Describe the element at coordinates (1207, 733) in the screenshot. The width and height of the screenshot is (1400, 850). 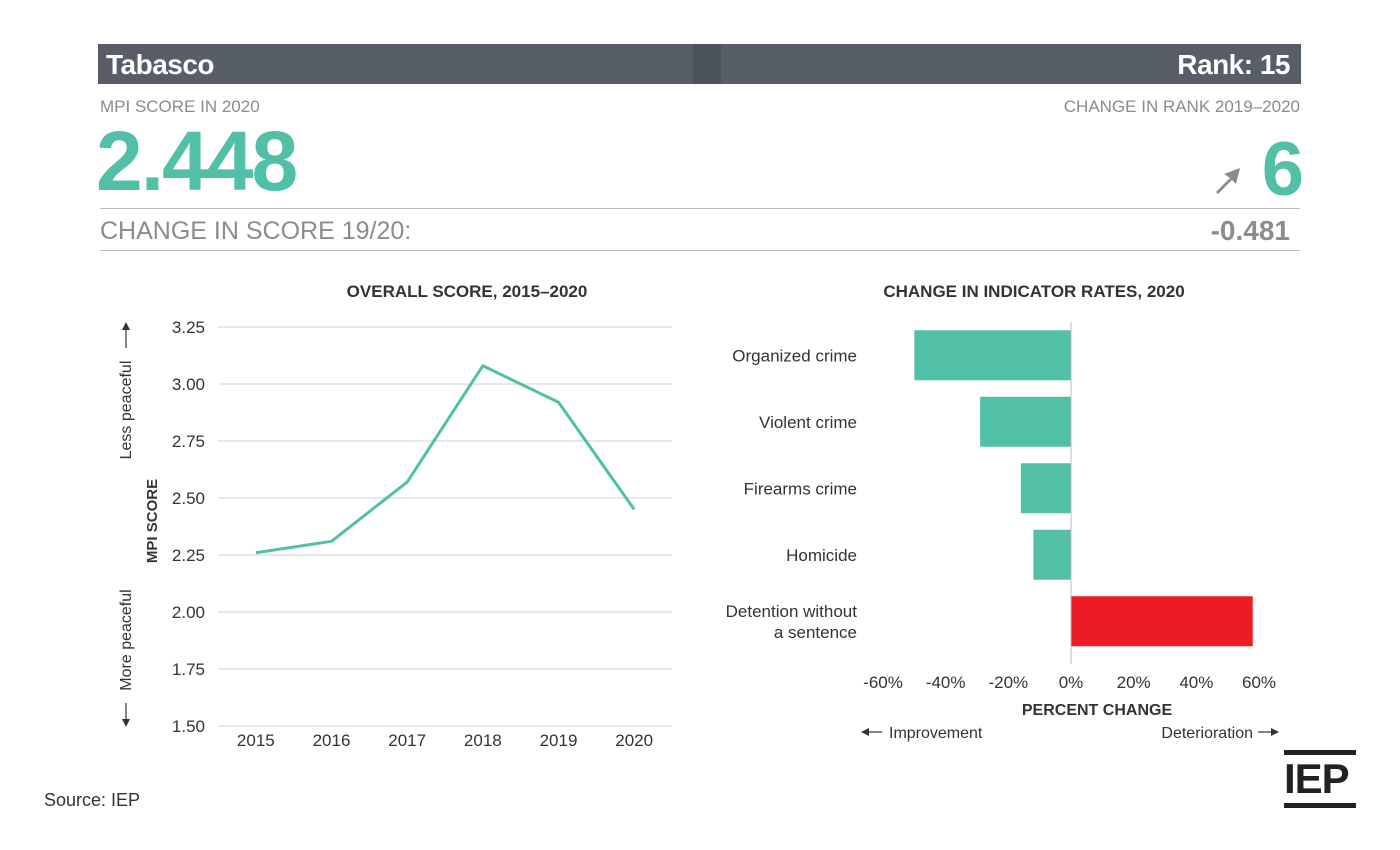
I see `deterioration-label: Deterioration` at that location.